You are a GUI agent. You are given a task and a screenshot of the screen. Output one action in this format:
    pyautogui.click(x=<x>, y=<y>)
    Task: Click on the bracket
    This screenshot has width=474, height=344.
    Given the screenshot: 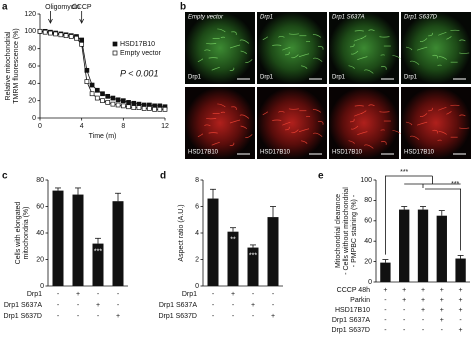 What is the action you would take?
    pyautogui.click(x=423, y=215)
    